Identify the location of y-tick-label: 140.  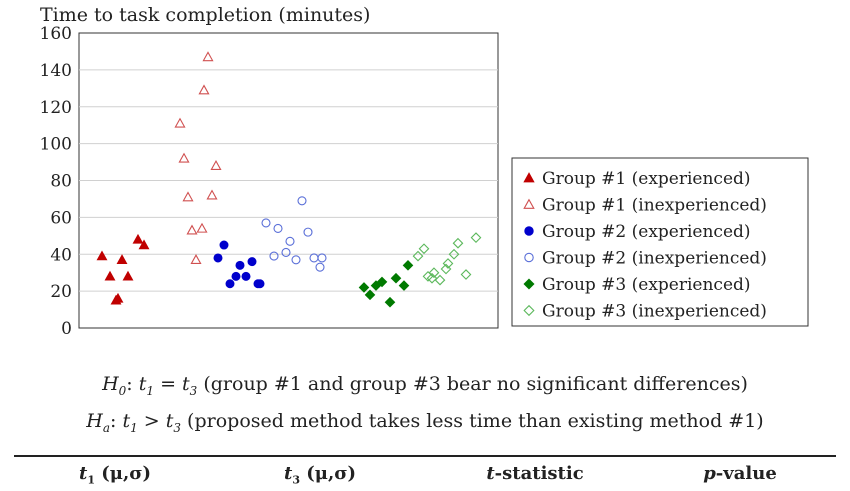
(56, 71).